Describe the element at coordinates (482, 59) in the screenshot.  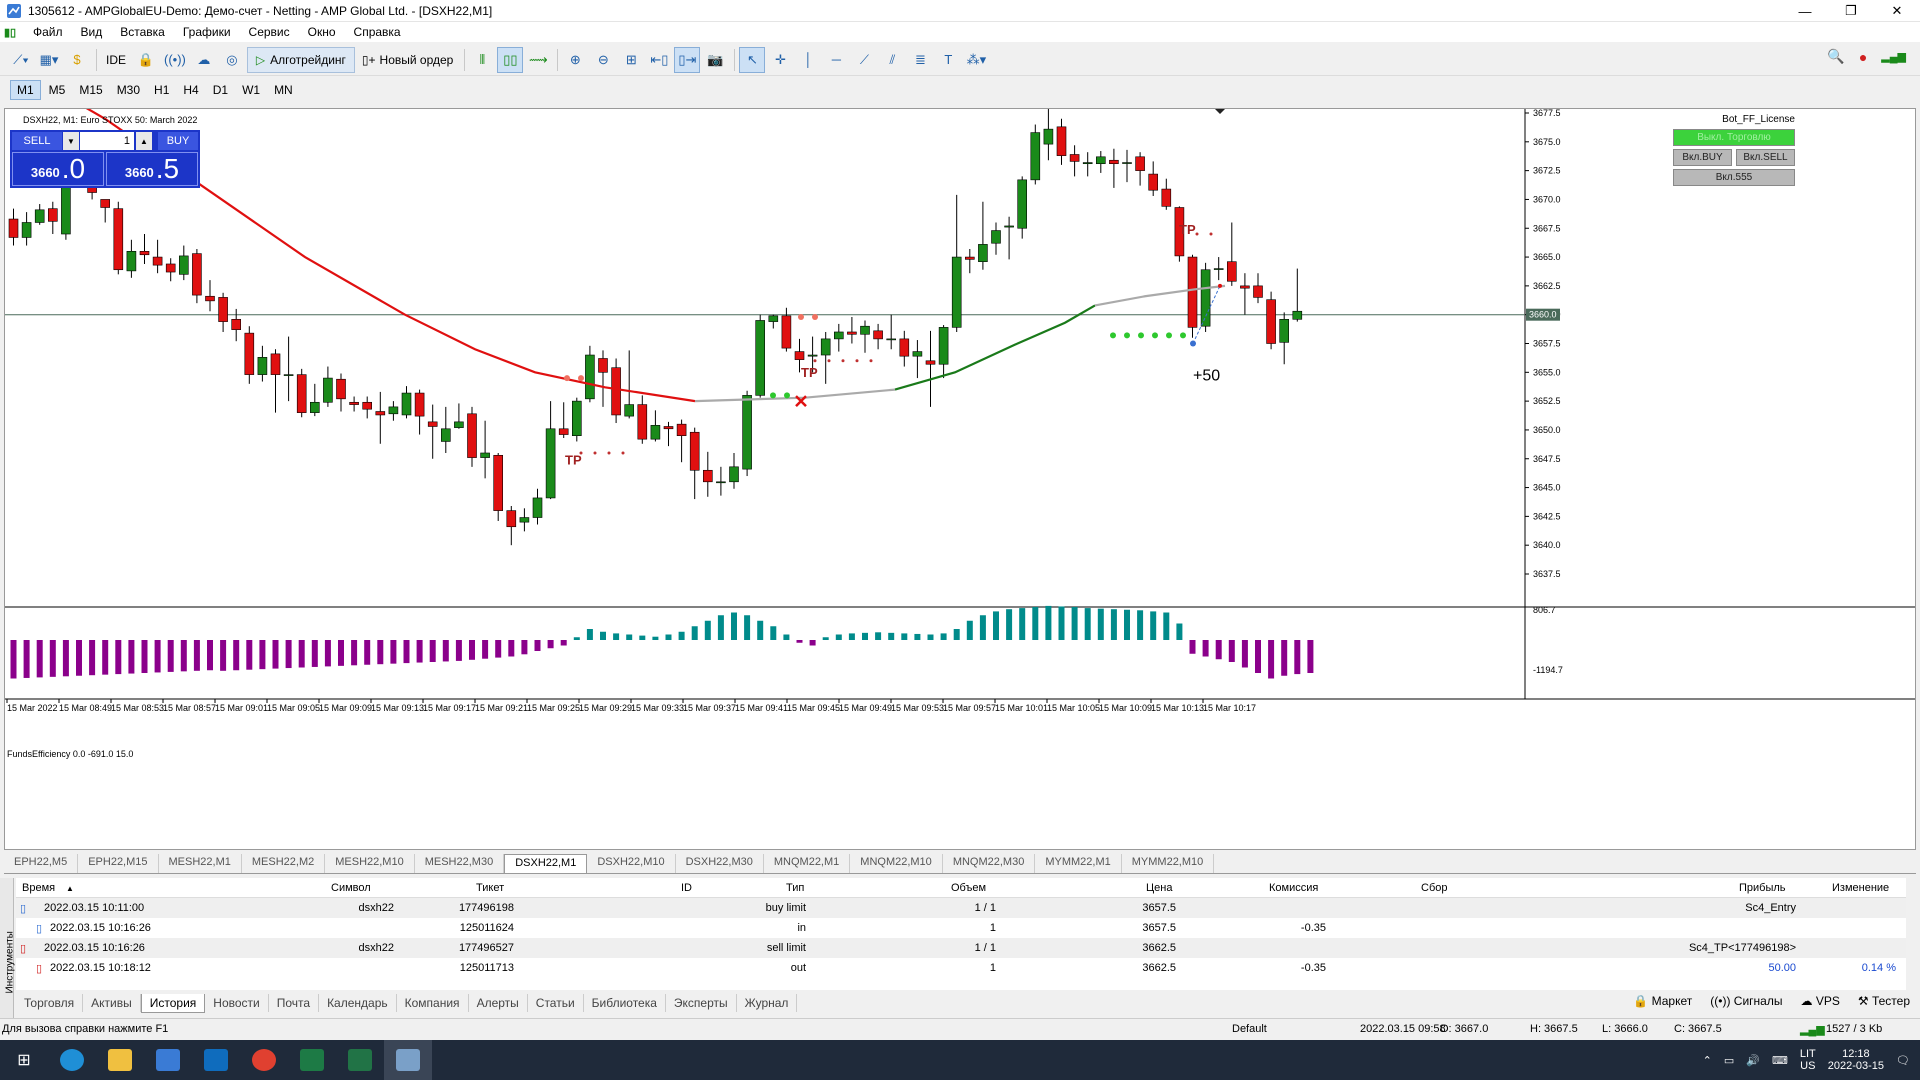
I see `bar-chart-icon: ⫴` at that location.